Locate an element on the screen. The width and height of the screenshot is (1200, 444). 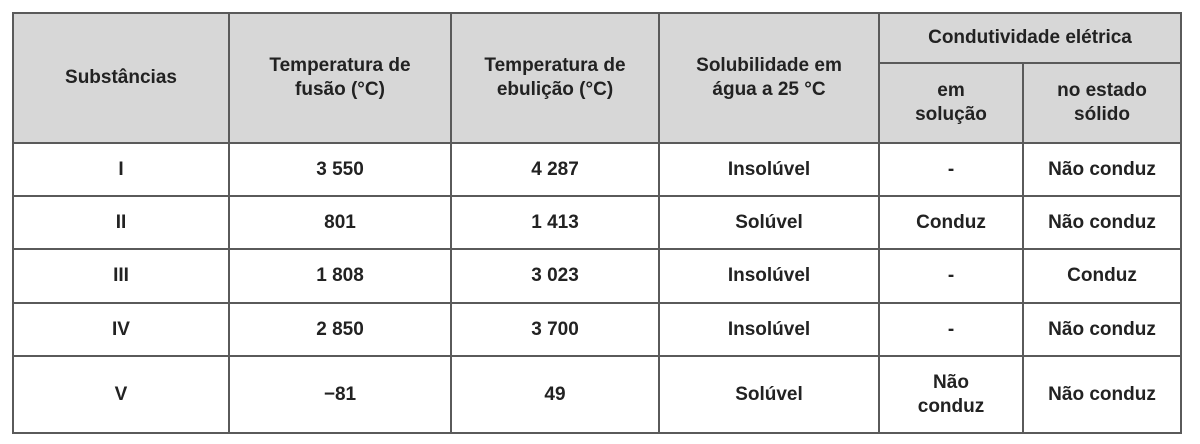
cell-text: 3 550 is located at coordinates (340, 169).